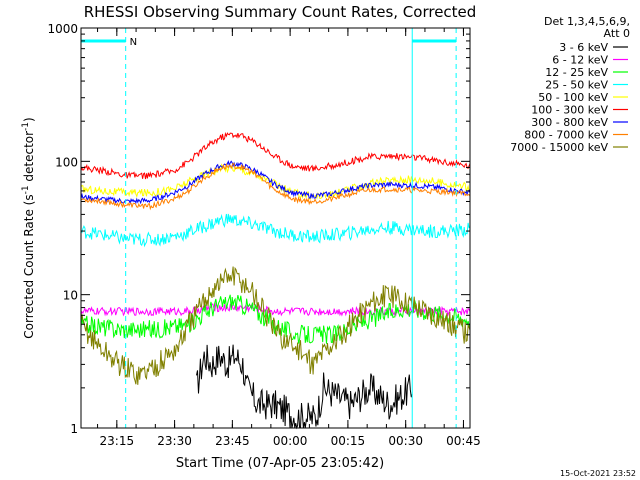 The height and width of the screenshot is (480, 640). I want to click on legend-label: 3 - 6 keV, so click(583, 47).